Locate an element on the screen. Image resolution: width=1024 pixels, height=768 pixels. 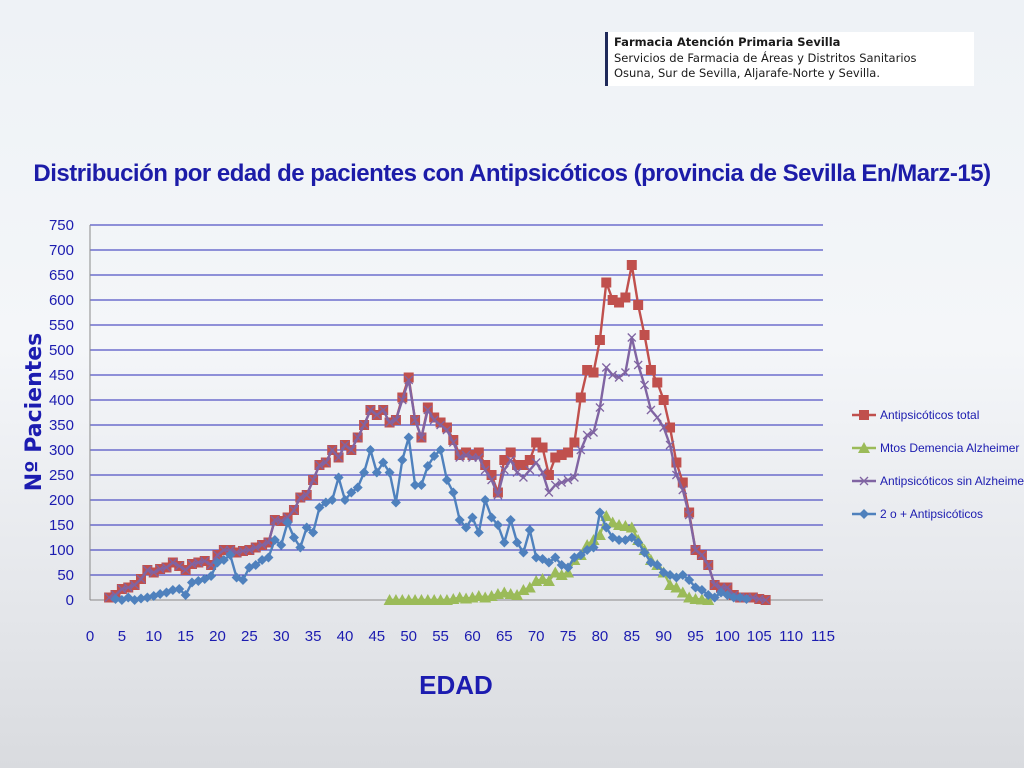
x-tick-label: 20 is located at coordinates (217, 636).